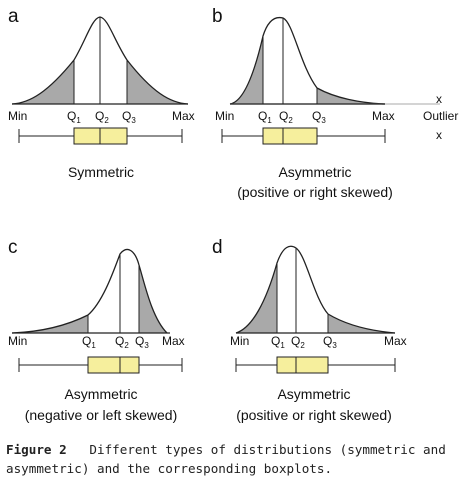  Describe the element at coordinates (331, 136) in the screenshot. I see `boxplot: x` at that location.